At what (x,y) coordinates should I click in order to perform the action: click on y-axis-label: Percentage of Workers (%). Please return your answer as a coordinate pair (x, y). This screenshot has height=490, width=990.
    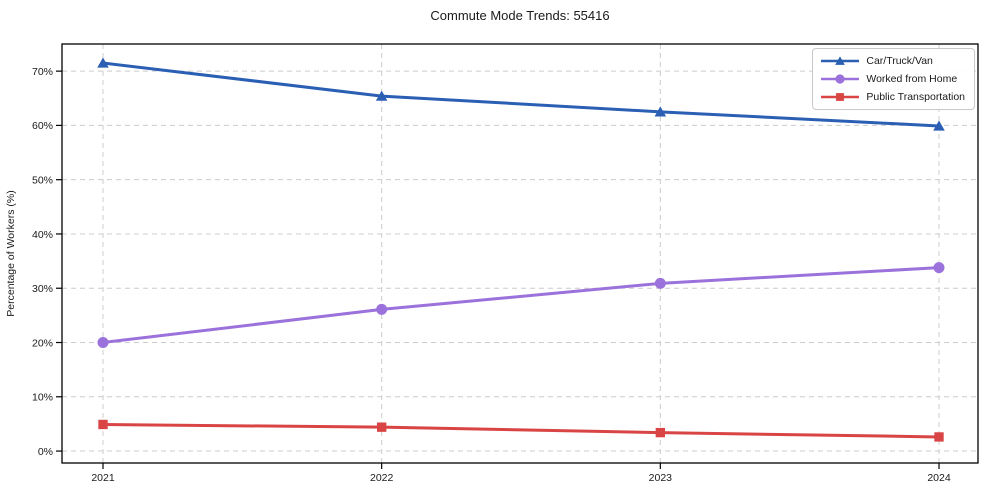
    Looking at the image, I should click on (11, 253).